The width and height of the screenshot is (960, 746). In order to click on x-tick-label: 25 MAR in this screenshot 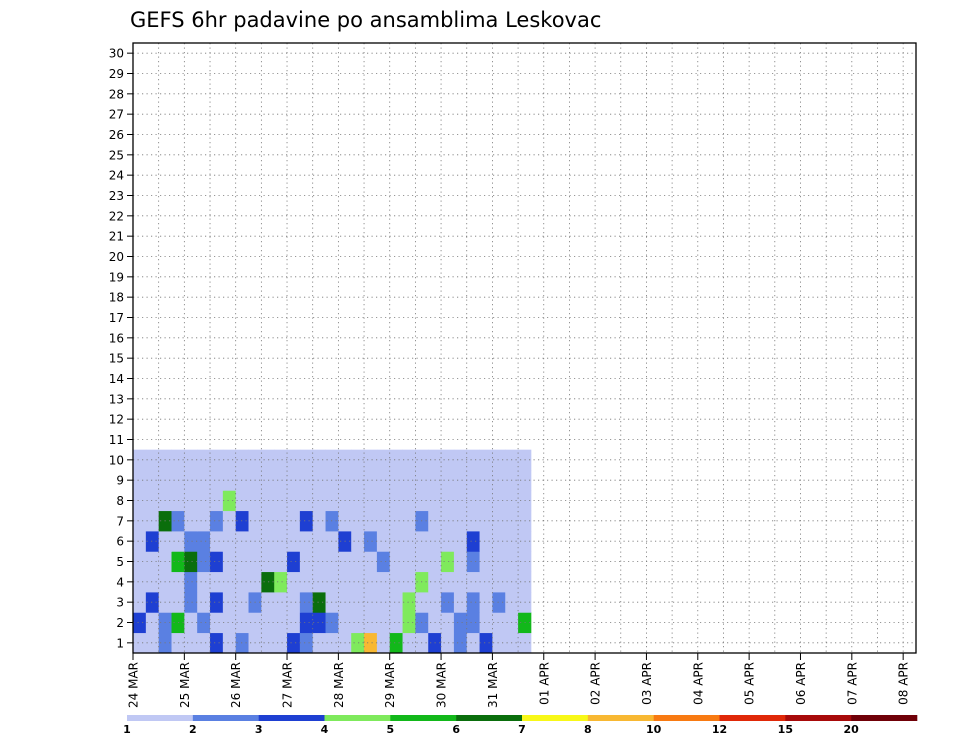, I will do `click(185, 685)`.